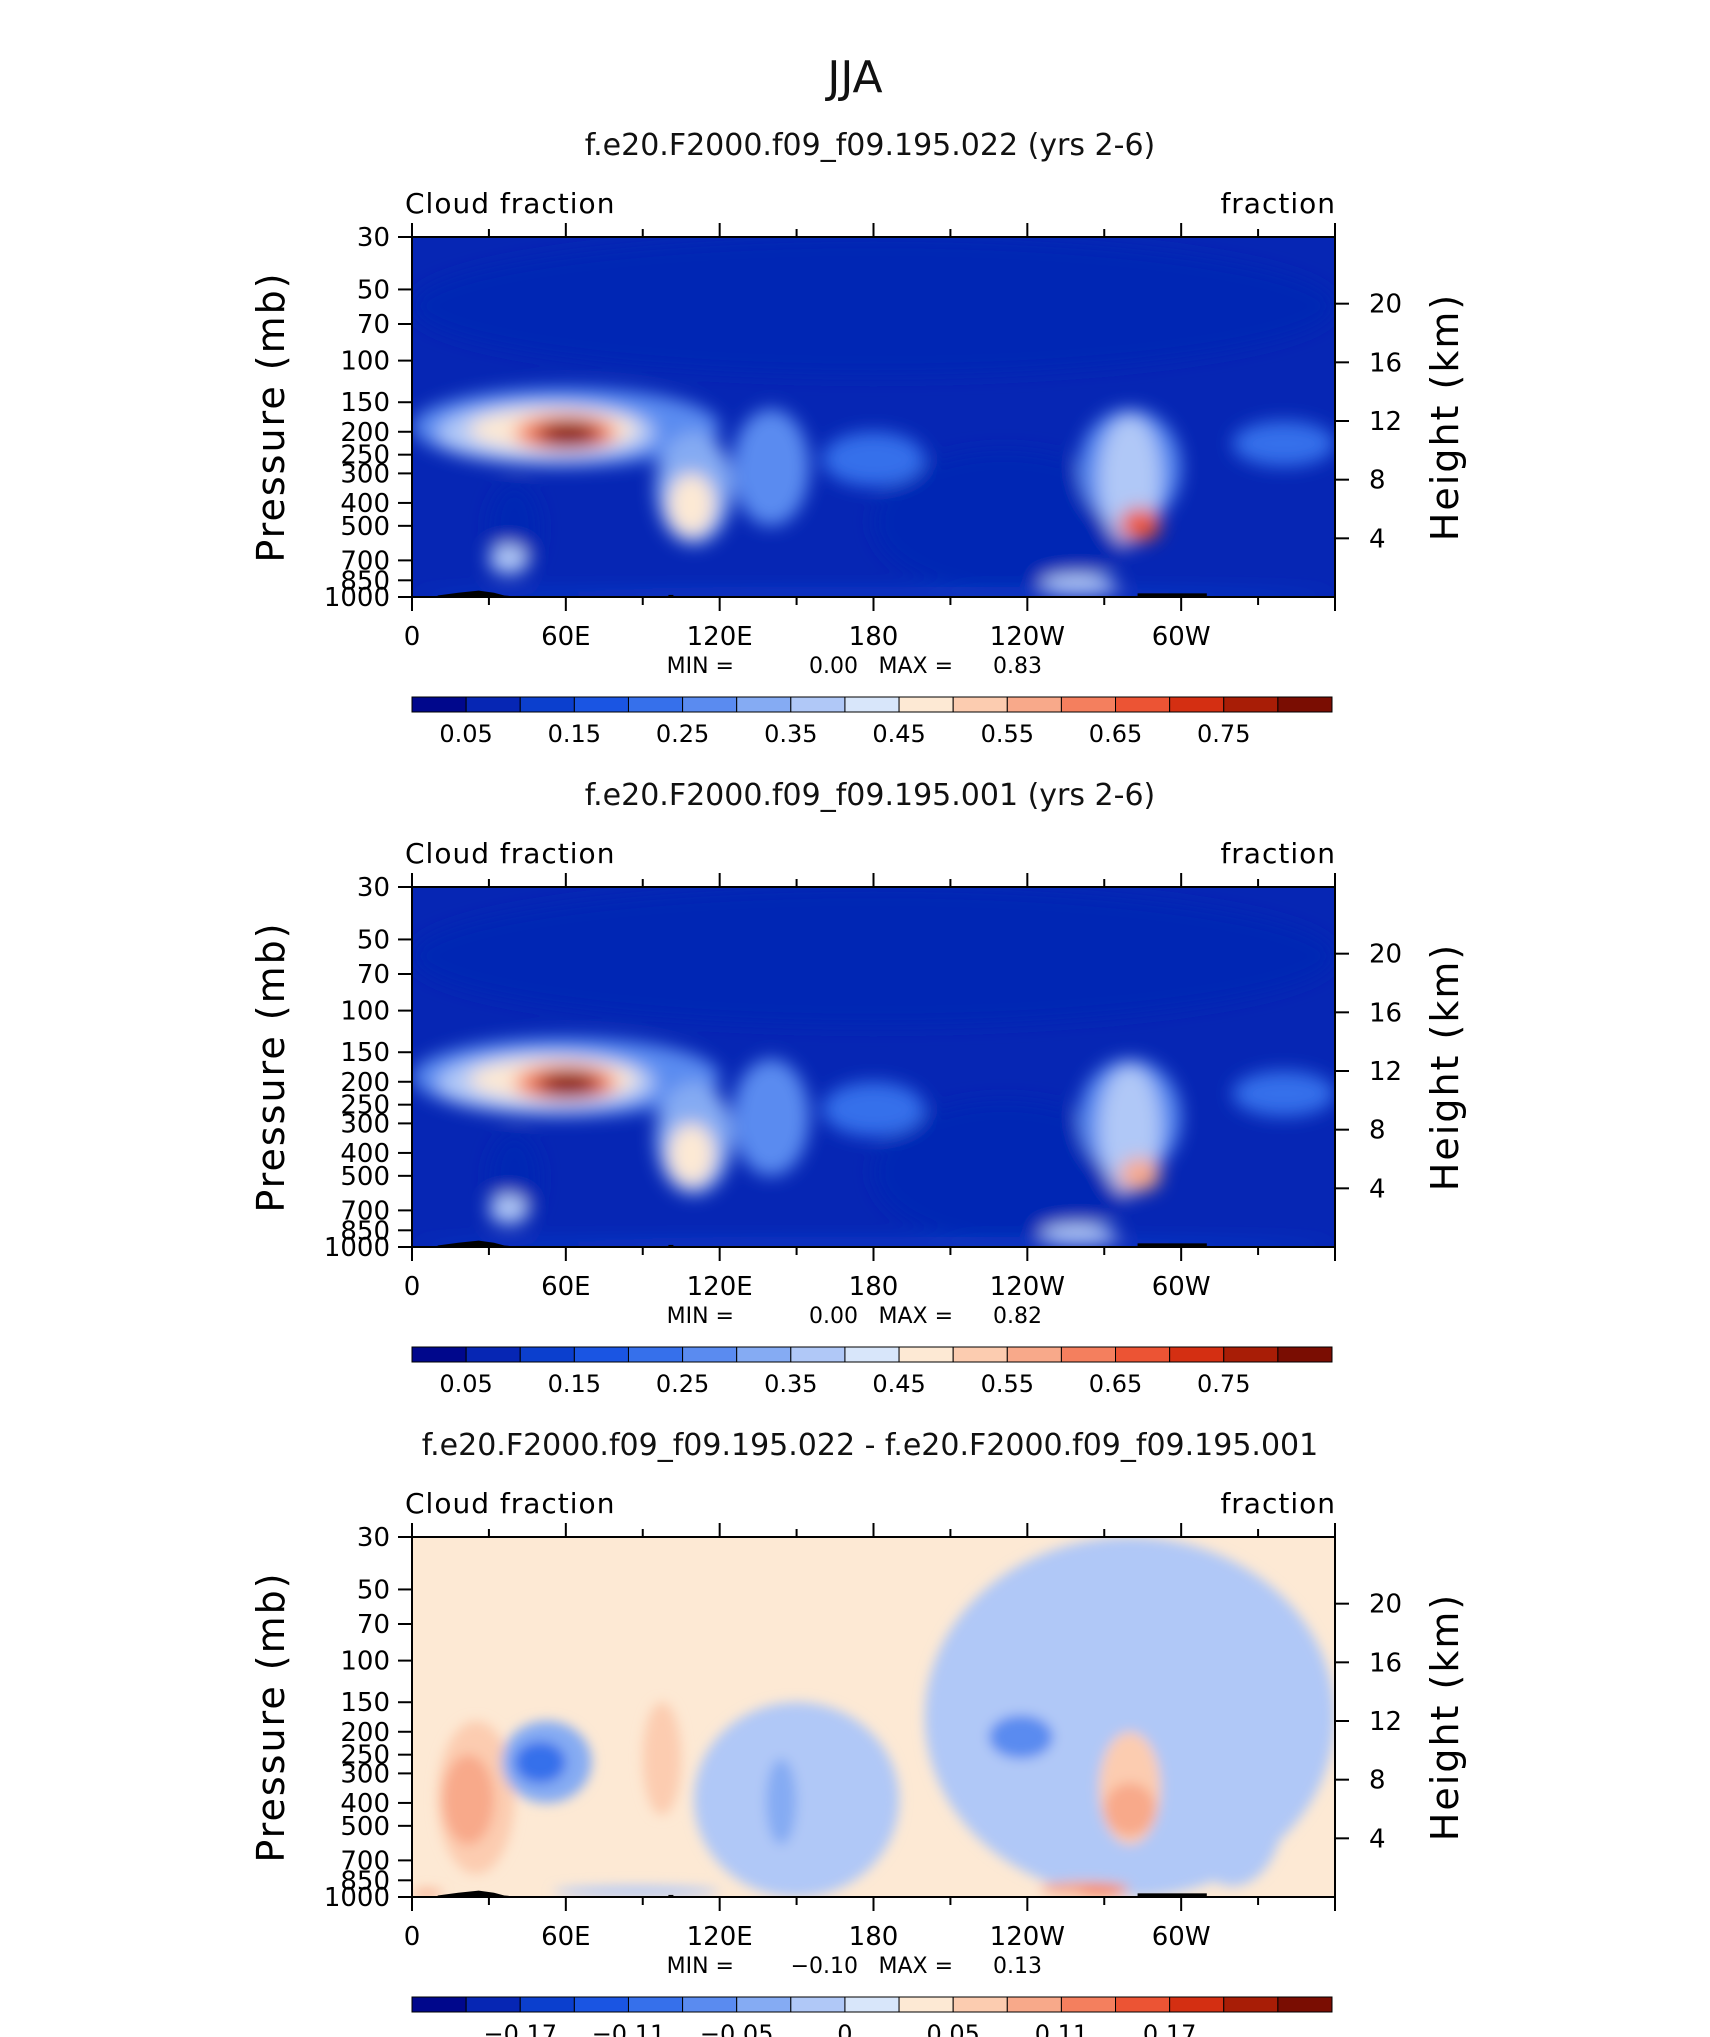  What do you see at coordinates (373, 1590) in the screenshot?
I see `y-tick-label: 50` at bounding box center [373, 1590].